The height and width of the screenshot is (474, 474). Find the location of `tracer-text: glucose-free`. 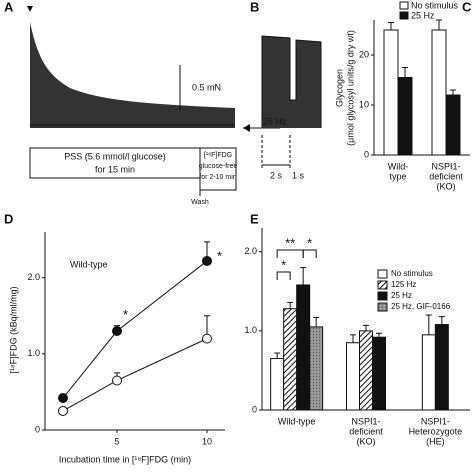

tracer-text: glucose-free is located at coordinates (218, 166).